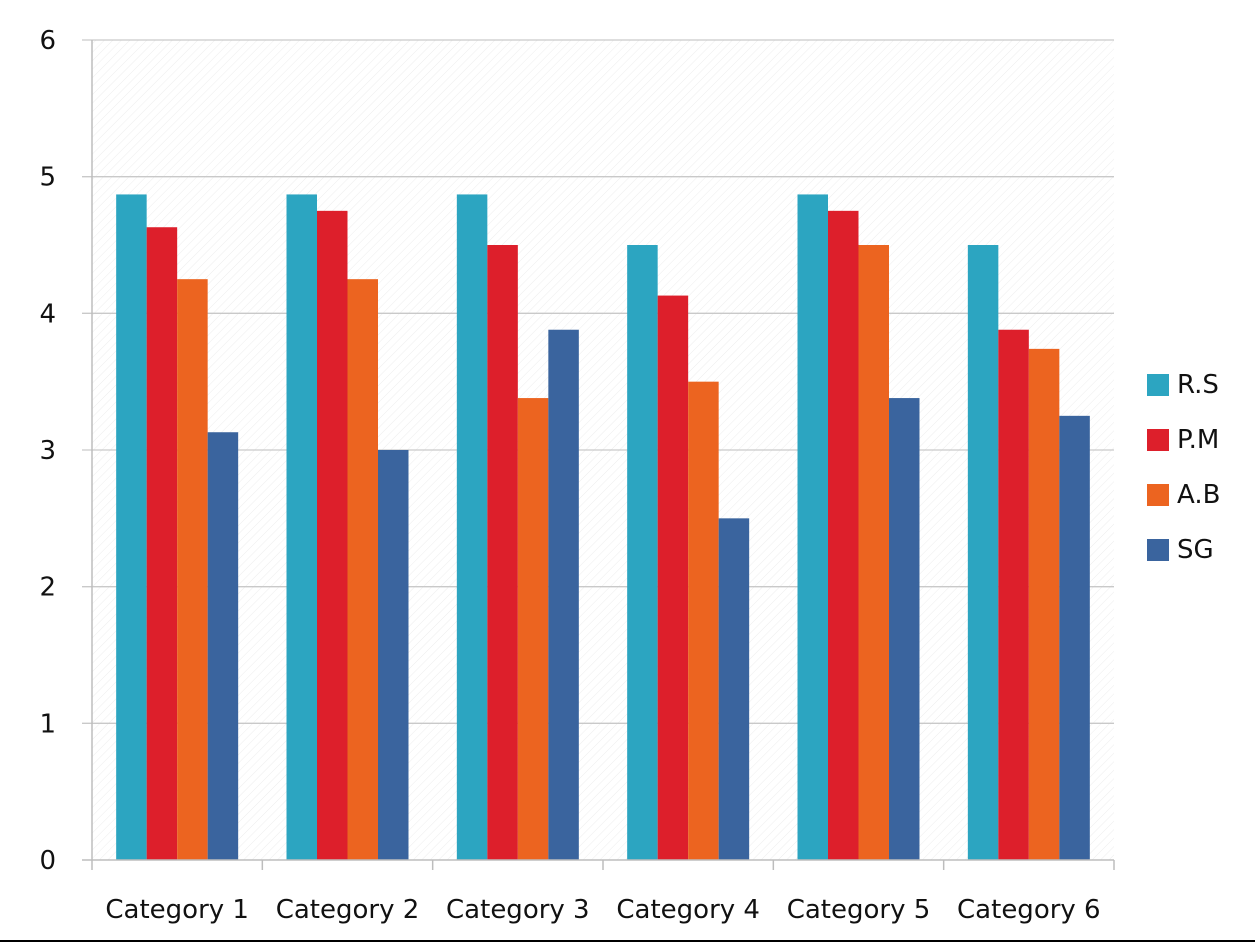 The height and width of the screenshot is (945, 1255). What do you see at coordinates (859, 910) in the screenshot?
I see `x-tick-label: Category 5` at bounding box center [859, 910].